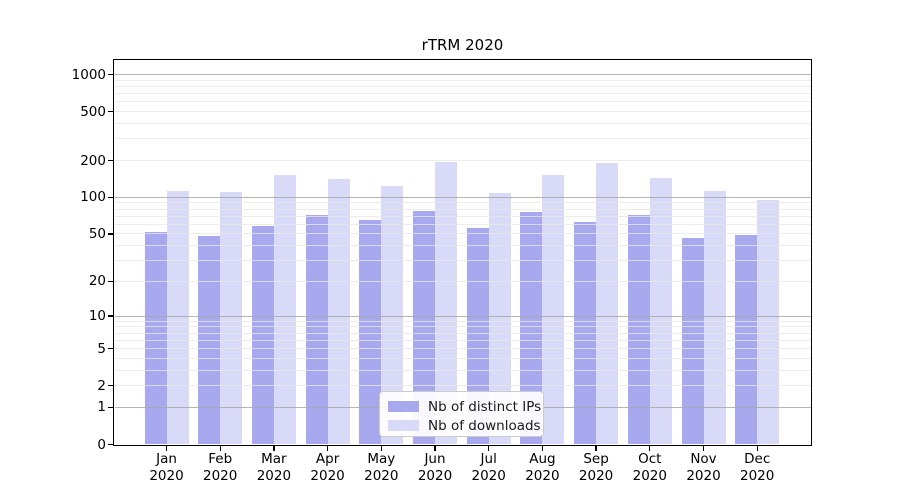 This screenshot has width=900, height=500. Describe the element at coordinates (484, 425) in the screenshot. I see `legend-label-downloads: Nb of downloads` at that location.